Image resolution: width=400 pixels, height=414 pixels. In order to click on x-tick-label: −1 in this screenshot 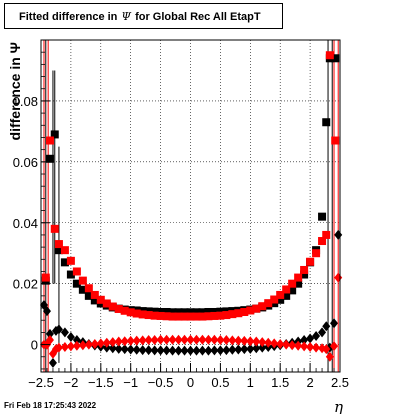, I will do `click(130, 382)`.